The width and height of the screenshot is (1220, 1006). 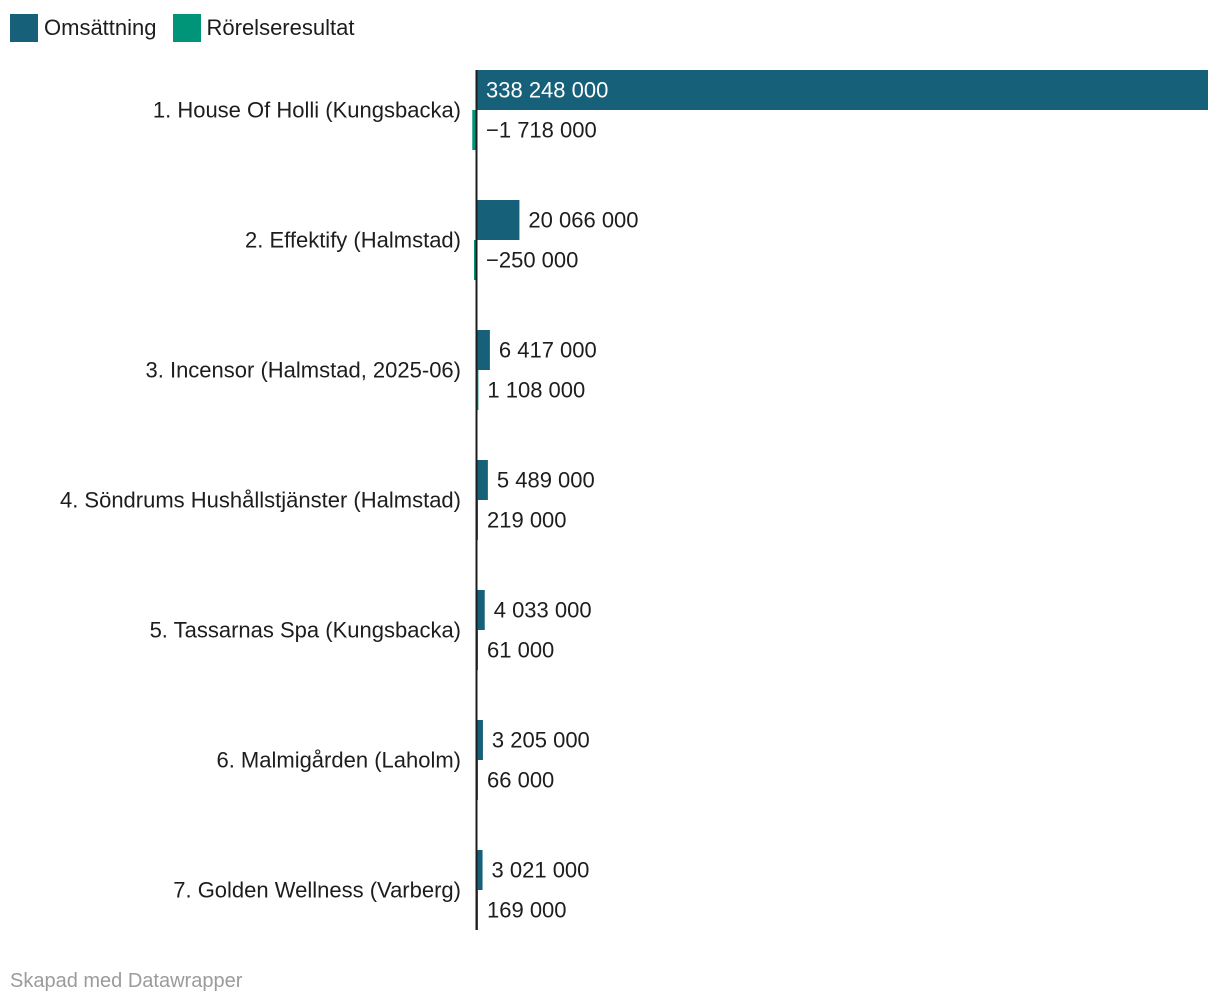 I want to click on data-label: 1 108 000, so click(x=536, y=390).